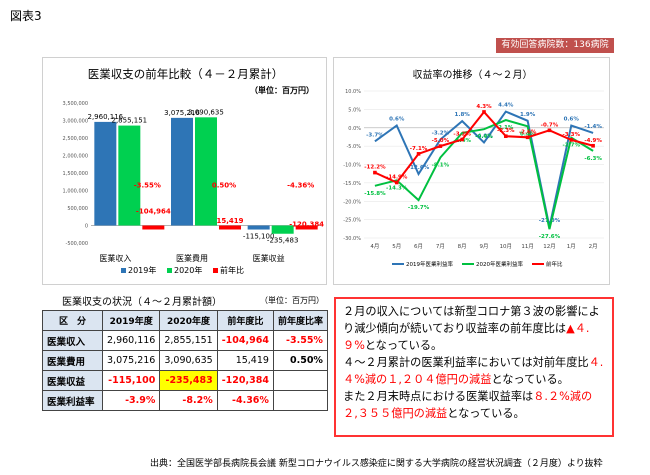 The image size is (650, 475). Describe the element at coordinates (397, 188) in the screenshot. I see `data-label: -14.3%` at that location.